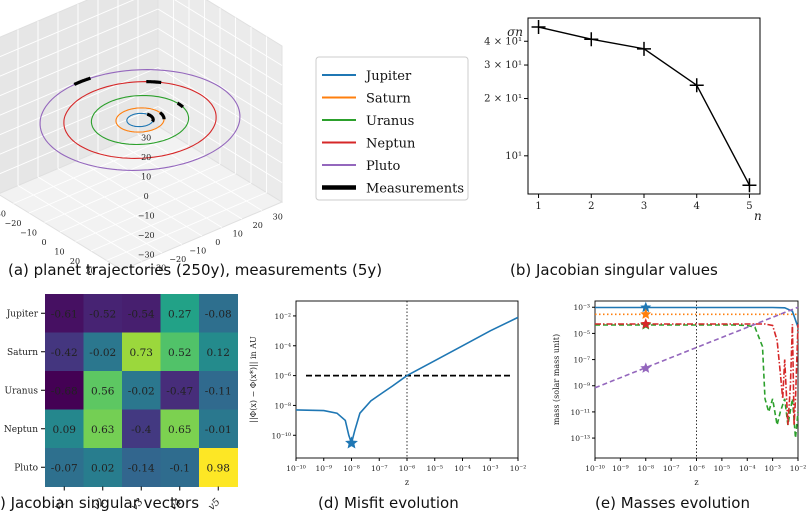 The image size is (806, 516). What do you see at coordinates (580, 438) in the screenshot?
I see `y-tick-label: 10⁻¹³` at bounding box center [580, 438].